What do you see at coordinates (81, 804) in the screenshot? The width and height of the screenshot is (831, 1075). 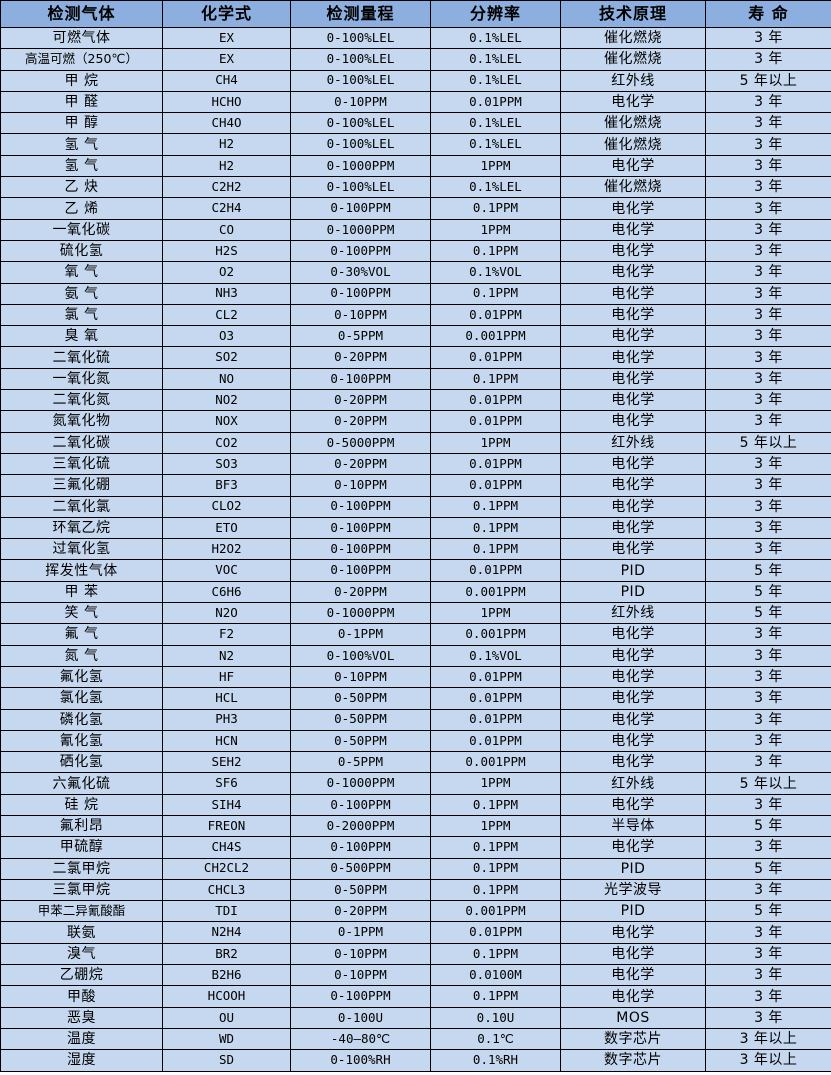 I see `cell-gas-name: 硅 烷` at bounding box center [81, 804].